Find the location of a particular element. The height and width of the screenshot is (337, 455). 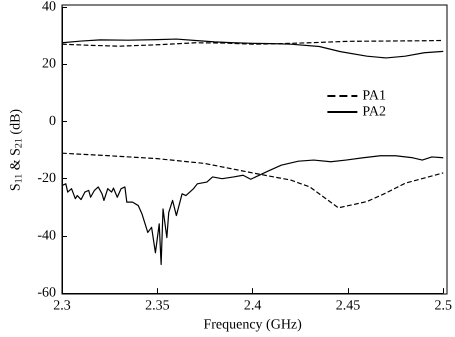

x-tick-label: 2.5 is located at coordinates (443, 306).